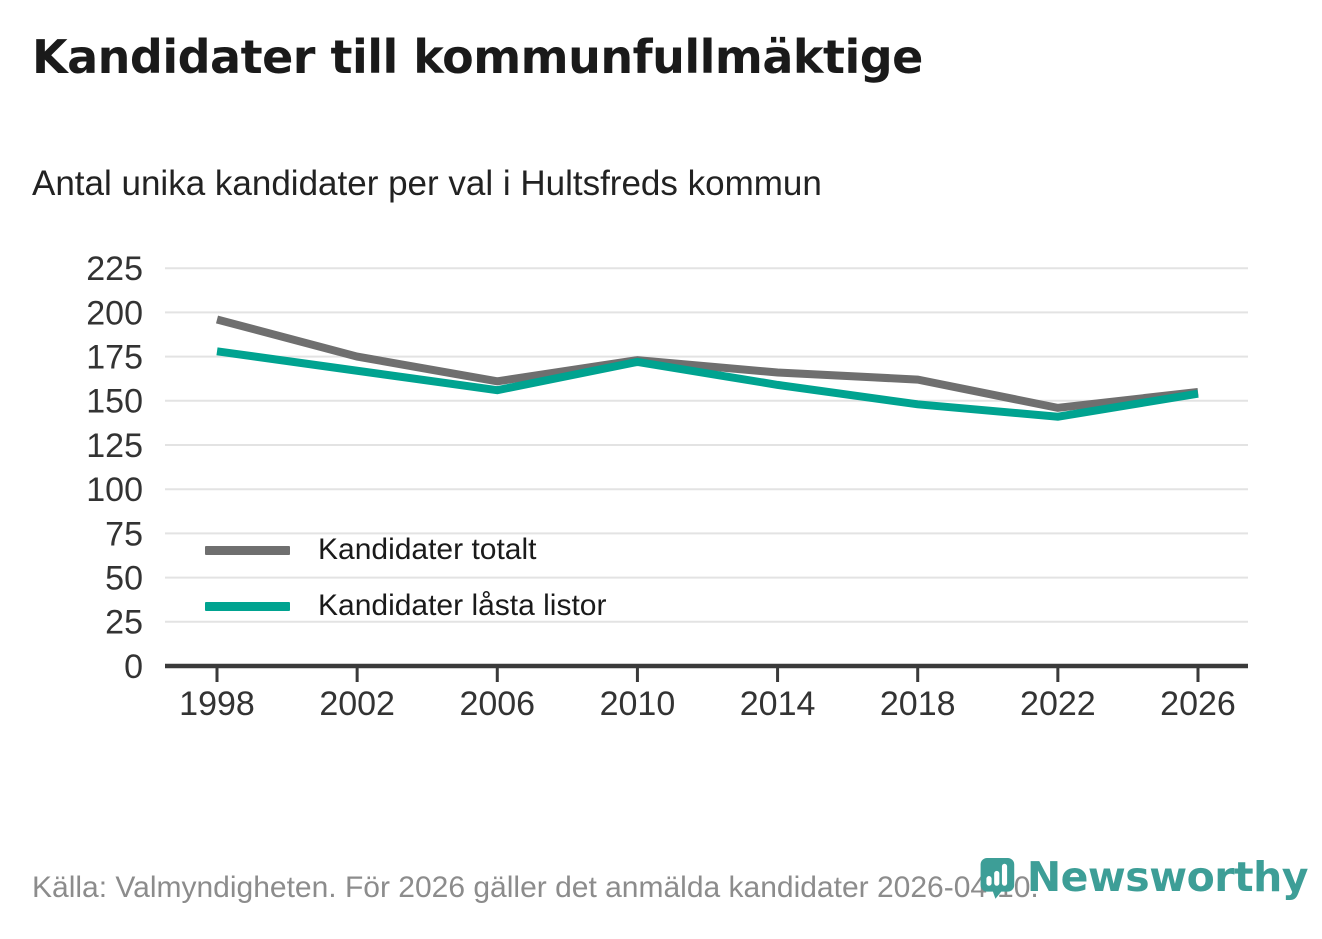 This screenshot has width=1322, height=939. What do you see at coordinates (247, 550) in the screenshot?
I see `legend-swatch-total` at bounding box center [247, 550].